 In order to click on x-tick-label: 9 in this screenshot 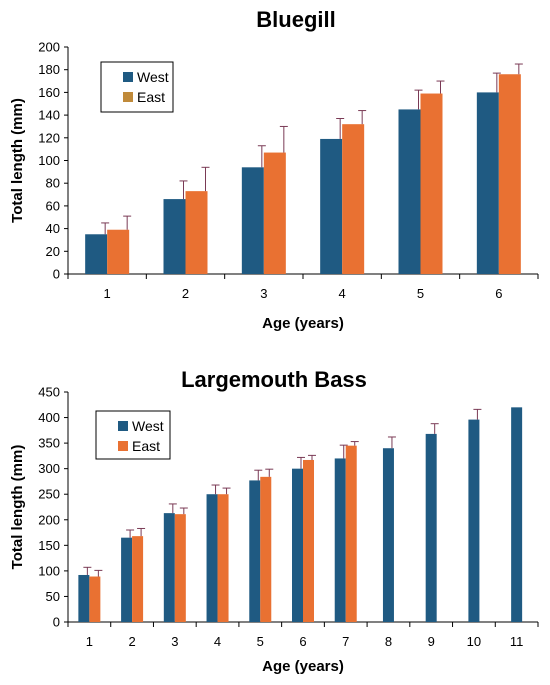, I will do `click(431, 641)`.